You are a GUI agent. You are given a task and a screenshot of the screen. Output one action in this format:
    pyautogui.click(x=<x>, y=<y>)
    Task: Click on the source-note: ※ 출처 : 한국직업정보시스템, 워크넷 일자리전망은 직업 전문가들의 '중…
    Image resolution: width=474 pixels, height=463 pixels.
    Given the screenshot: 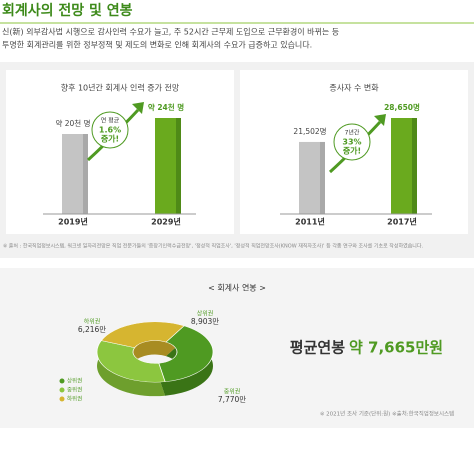 What is the action you would take?
    pyautogui.click(x=213, y=246)
    